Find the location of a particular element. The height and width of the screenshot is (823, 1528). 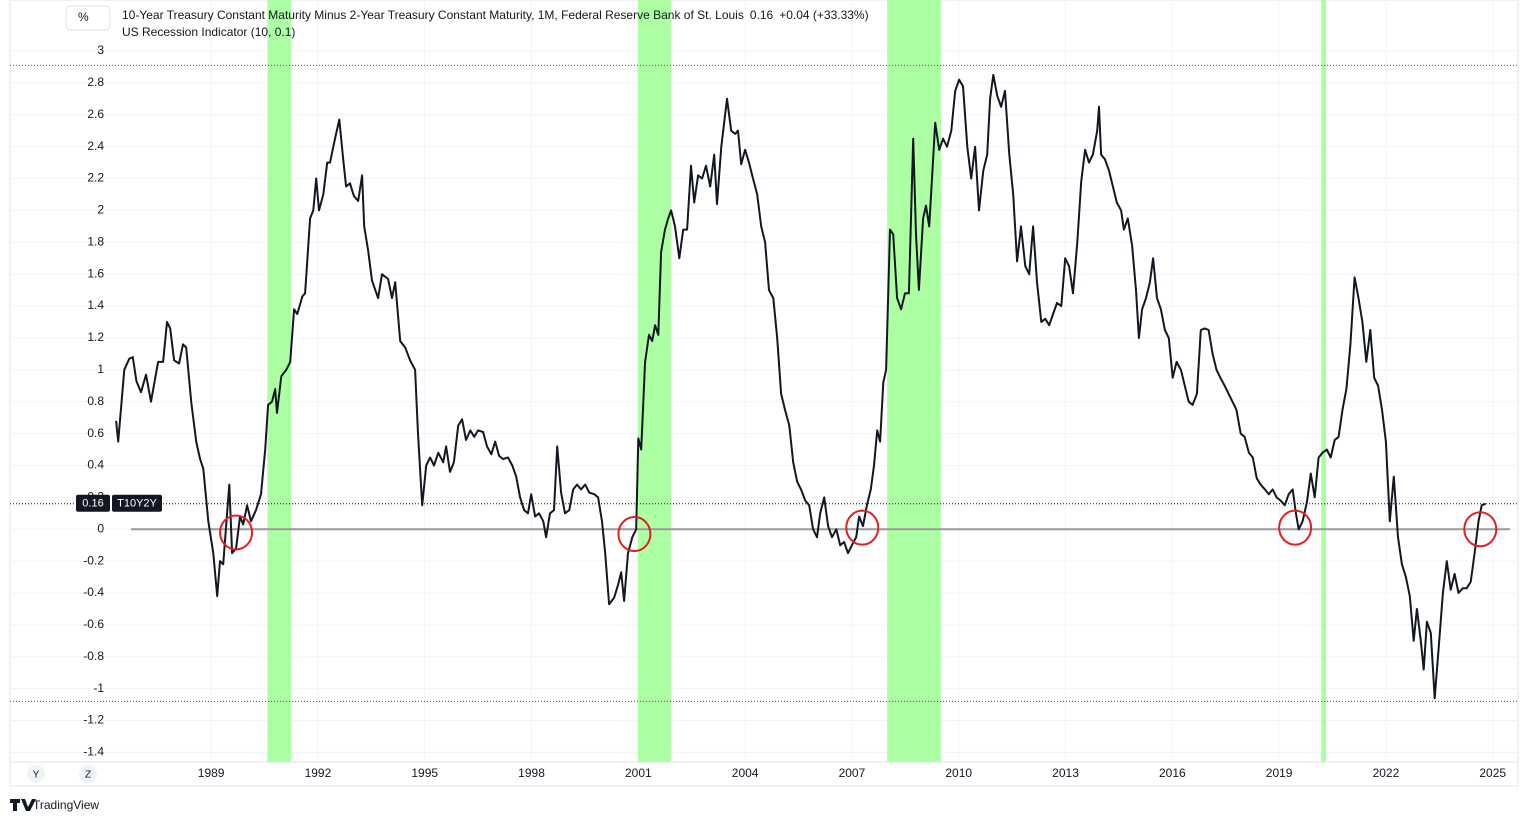

x-tick-label: 2019 is located at coordinates (1279, 773).